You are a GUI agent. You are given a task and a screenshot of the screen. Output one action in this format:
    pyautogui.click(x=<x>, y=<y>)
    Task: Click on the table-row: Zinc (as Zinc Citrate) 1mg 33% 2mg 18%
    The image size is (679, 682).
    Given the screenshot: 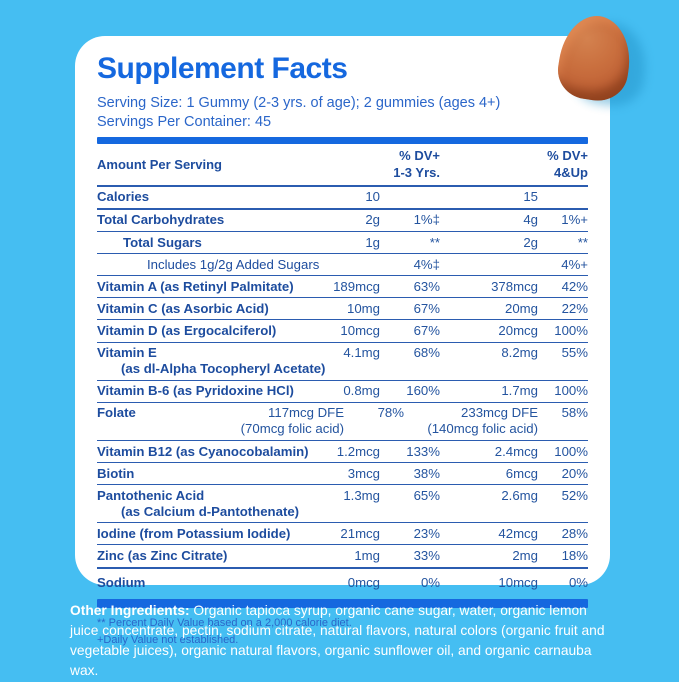 What is the action you would take?
    pyautogui.click(x=342, y=557)
    